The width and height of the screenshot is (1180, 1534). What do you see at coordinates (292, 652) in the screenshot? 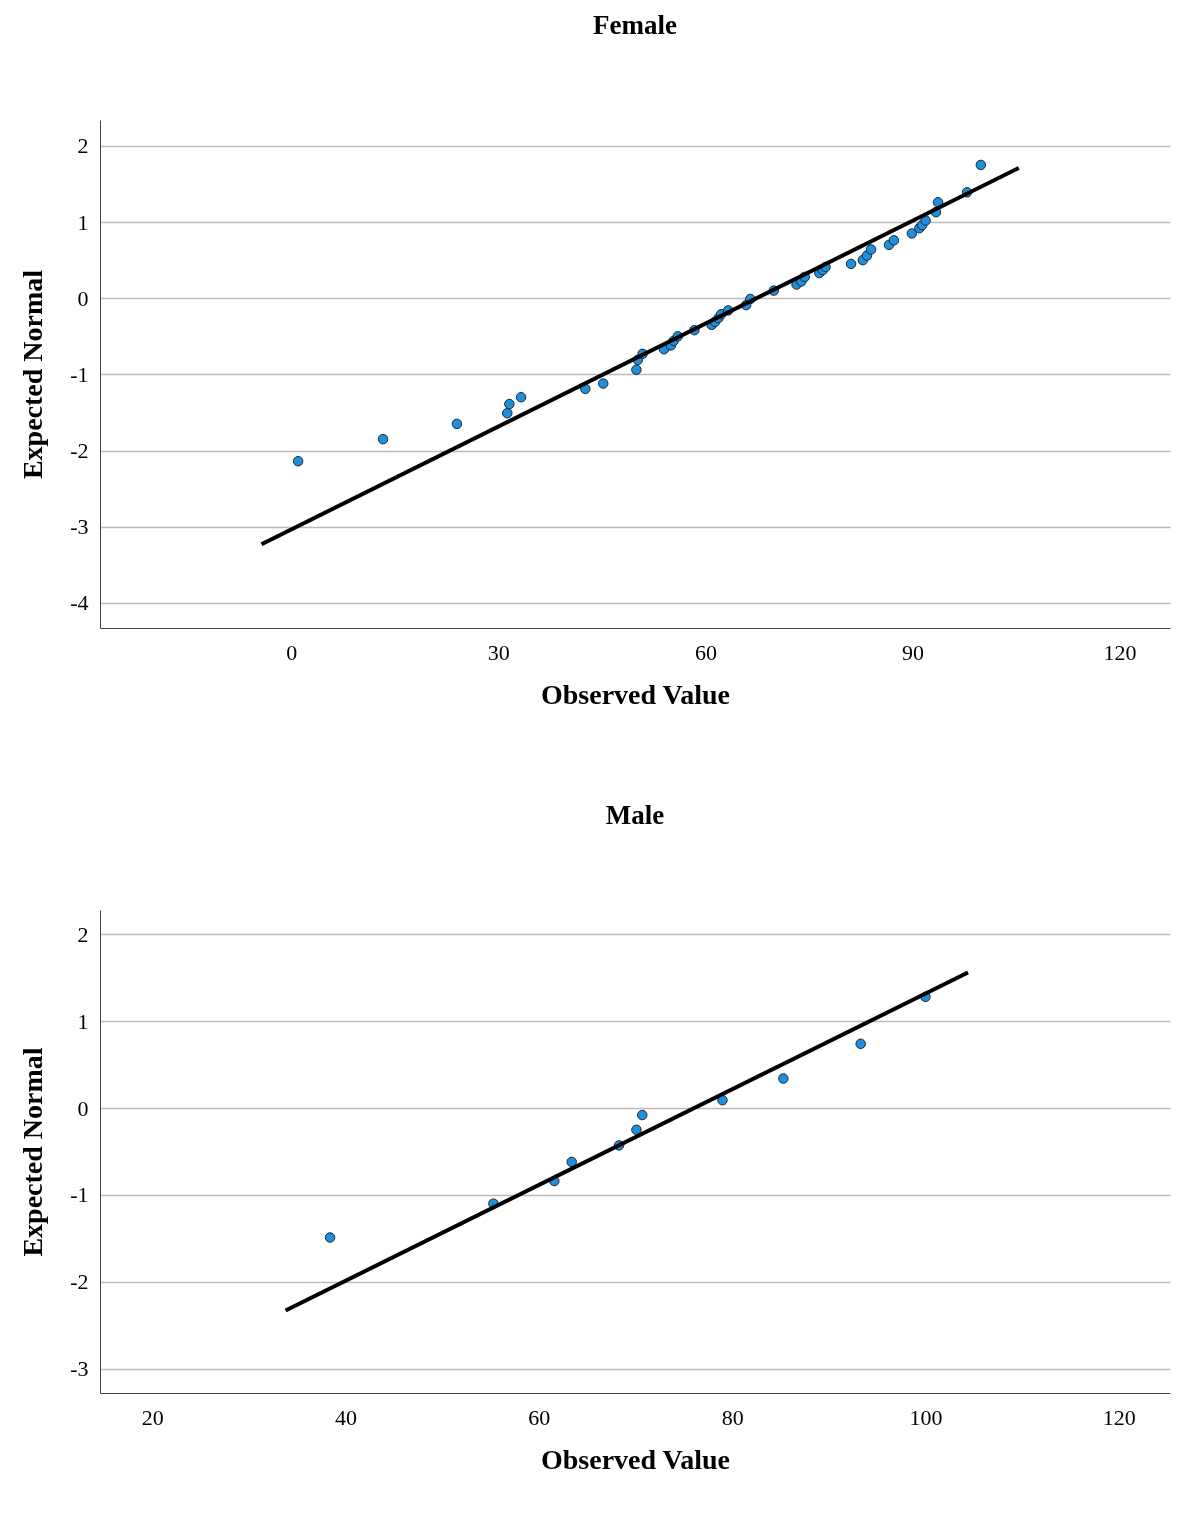
I see `x-tick-label: 0` at bounding box center [292, 652].